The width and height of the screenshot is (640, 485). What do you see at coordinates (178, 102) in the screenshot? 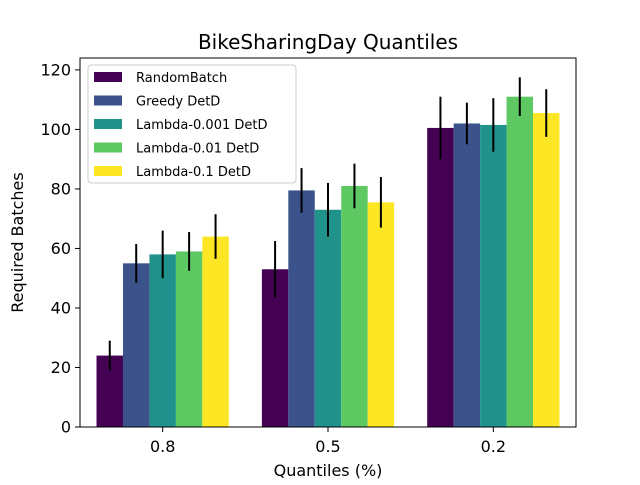
I see `legend-label: Greedy DetD` at bounding box center [178, 102].